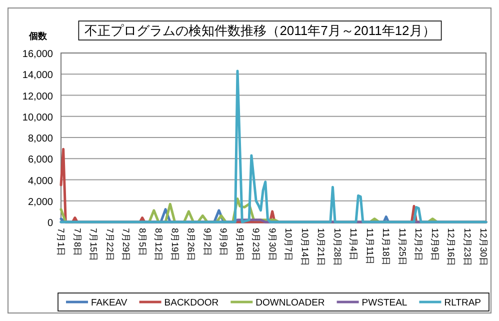 The height and width of the screenshot is (321, 499). I want to click on x-tick-label: 11月25日, so click(402, 247).